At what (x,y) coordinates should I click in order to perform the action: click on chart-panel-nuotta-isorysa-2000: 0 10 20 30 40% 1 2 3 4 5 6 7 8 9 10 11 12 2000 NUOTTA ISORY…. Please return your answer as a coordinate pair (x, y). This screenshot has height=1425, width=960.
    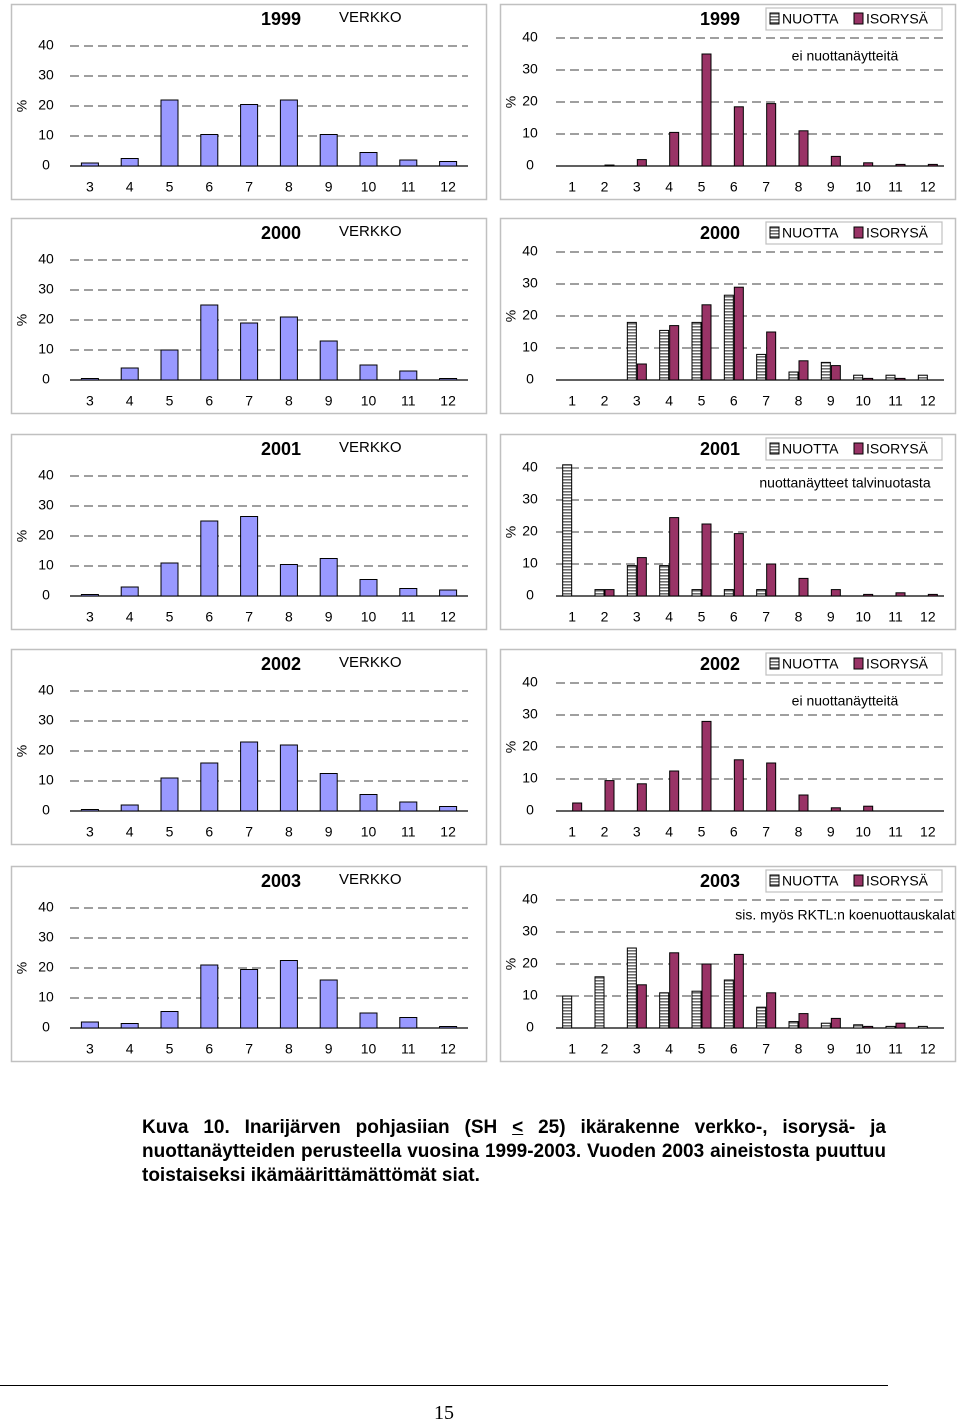
    Looking at the image, I should click on (728, 316).